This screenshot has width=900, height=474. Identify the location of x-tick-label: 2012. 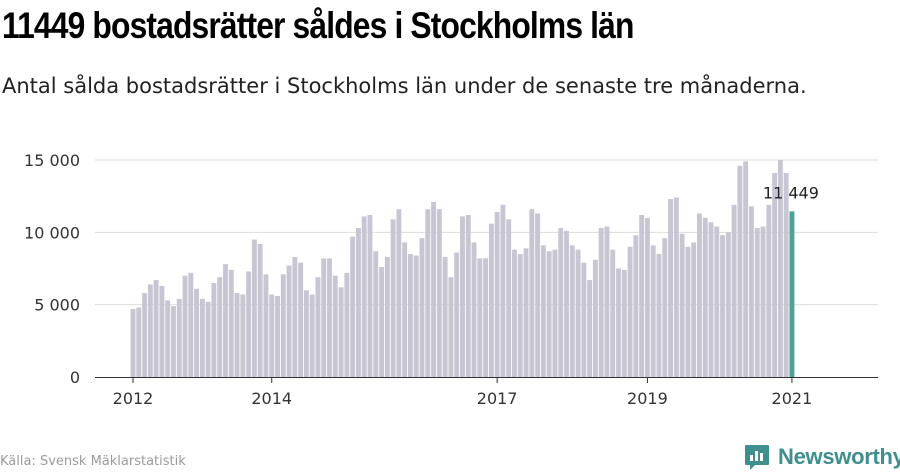
(133, 398).